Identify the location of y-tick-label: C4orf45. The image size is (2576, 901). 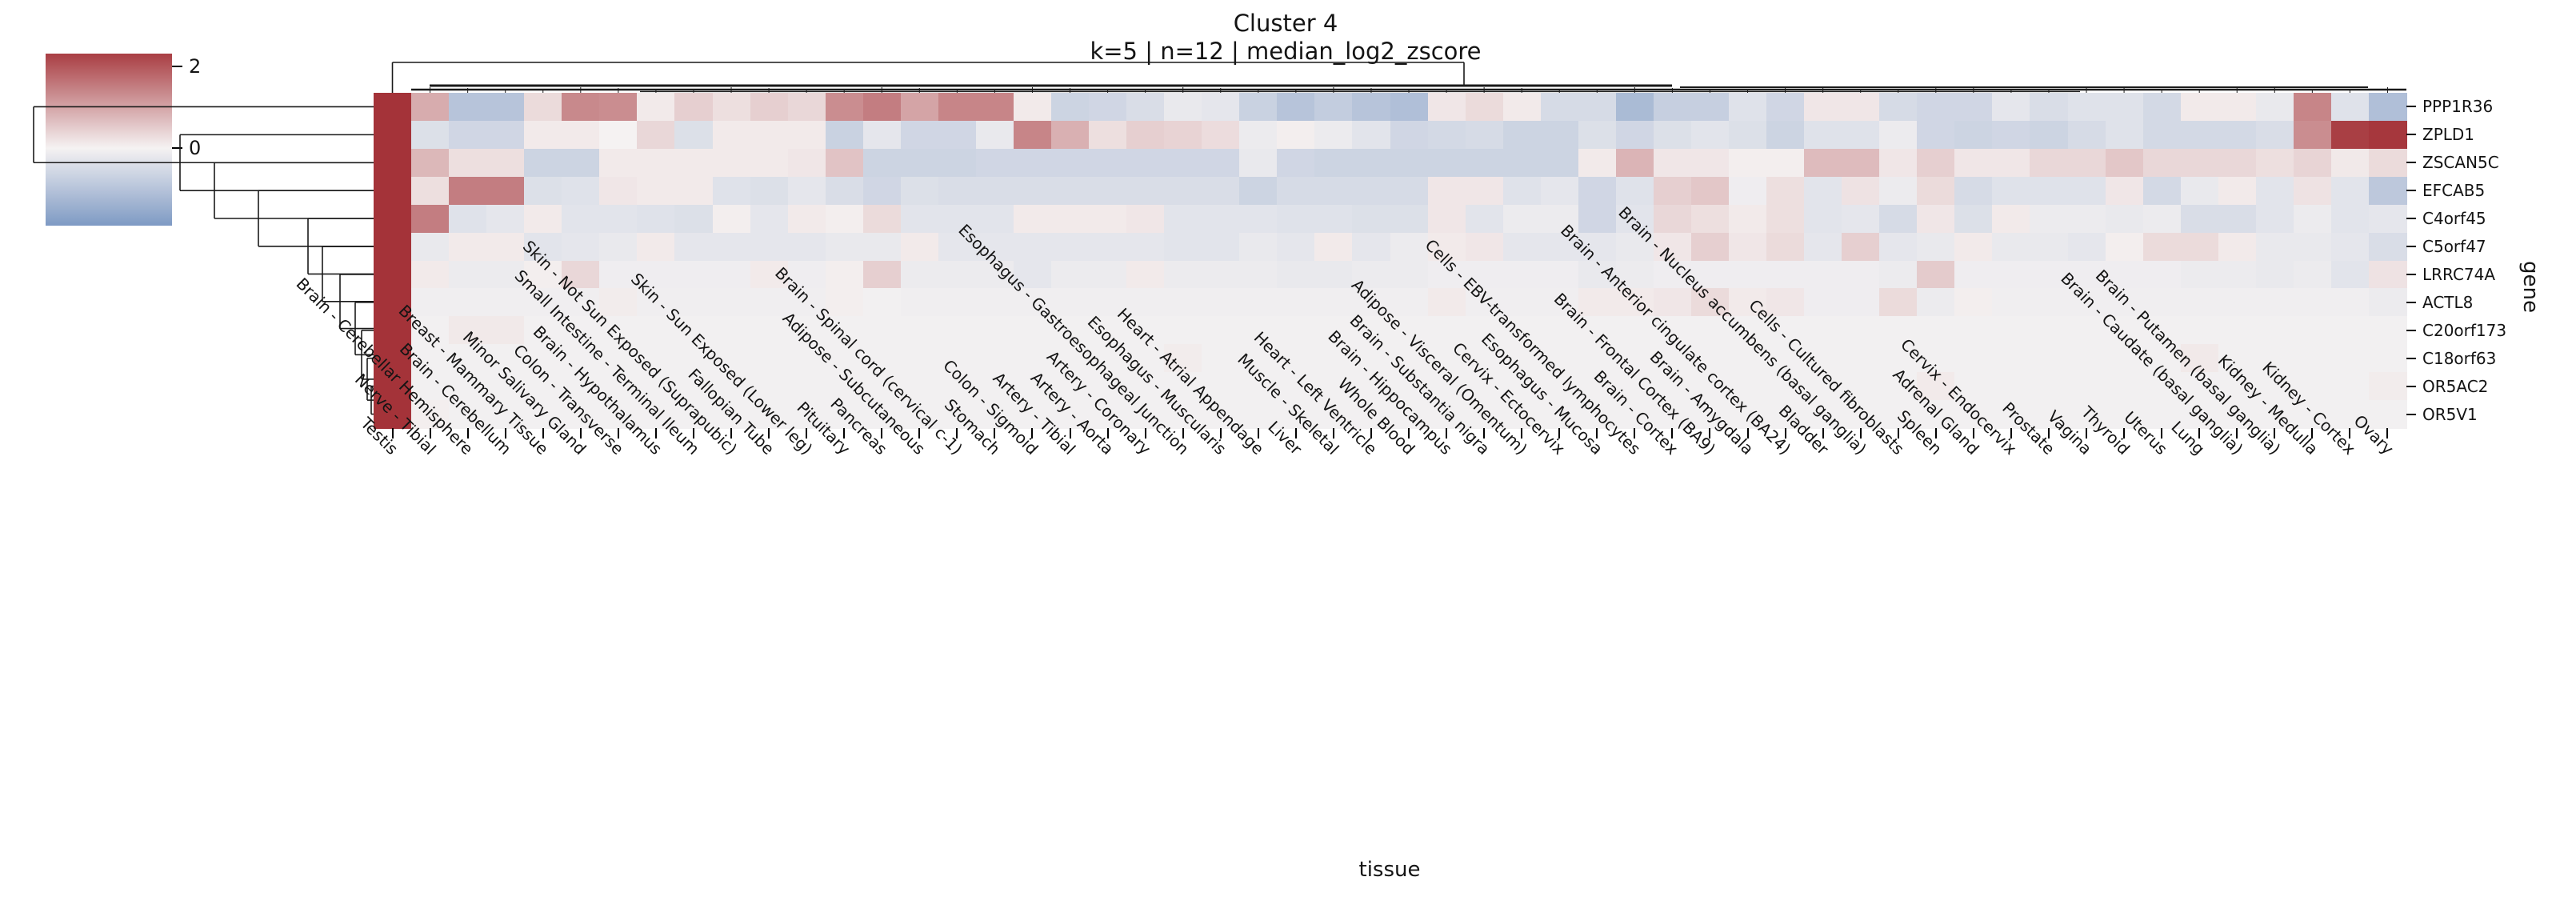
(2454, 219).